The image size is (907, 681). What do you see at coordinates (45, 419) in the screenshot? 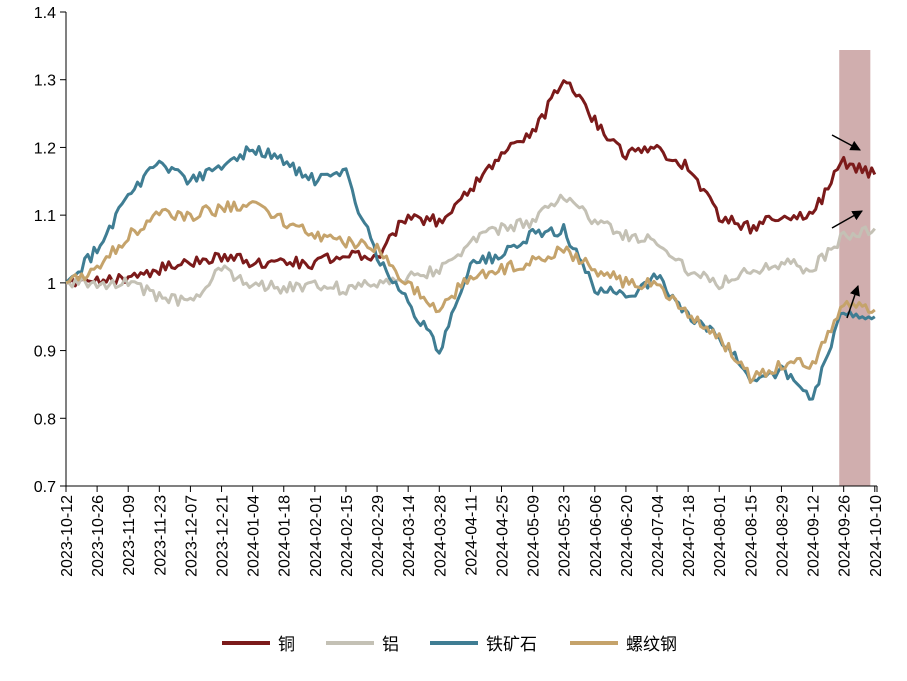
I see `y-tick-label: 0.8` at bounding box center [45, 419].